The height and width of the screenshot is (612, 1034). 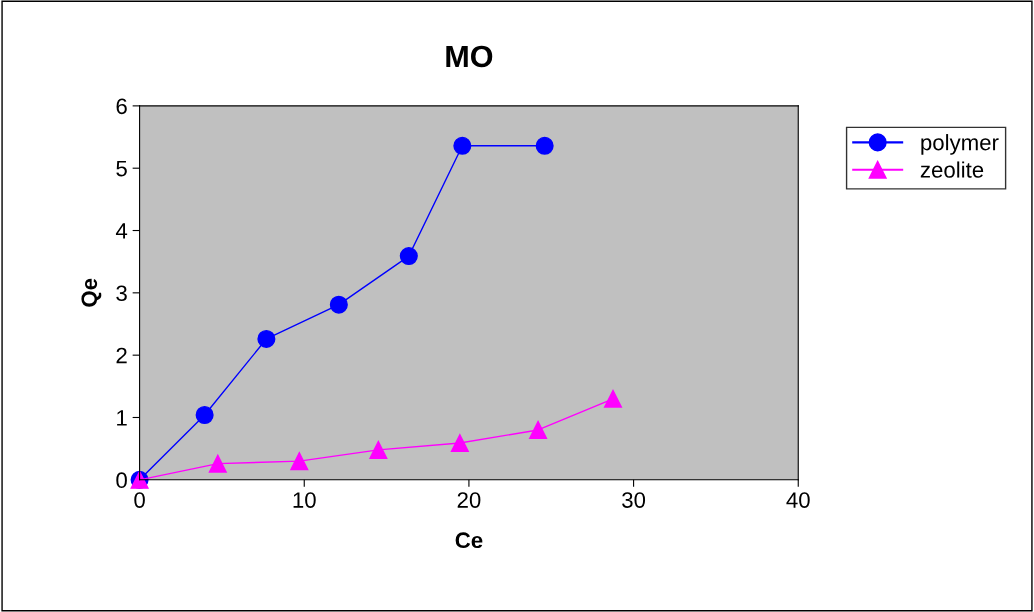 I want to click on legend-label: polymer, so click(x=960, y=144).